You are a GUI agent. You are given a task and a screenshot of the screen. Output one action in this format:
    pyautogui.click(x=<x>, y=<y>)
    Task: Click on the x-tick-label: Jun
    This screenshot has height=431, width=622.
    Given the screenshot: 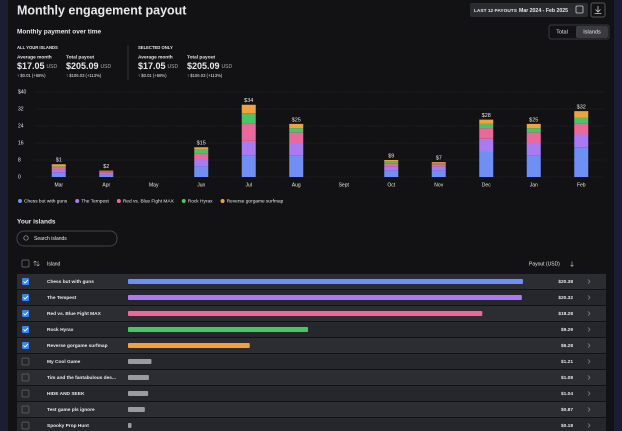 What is the action you would take?
    pyautogui.click(x=201, y=185)
    